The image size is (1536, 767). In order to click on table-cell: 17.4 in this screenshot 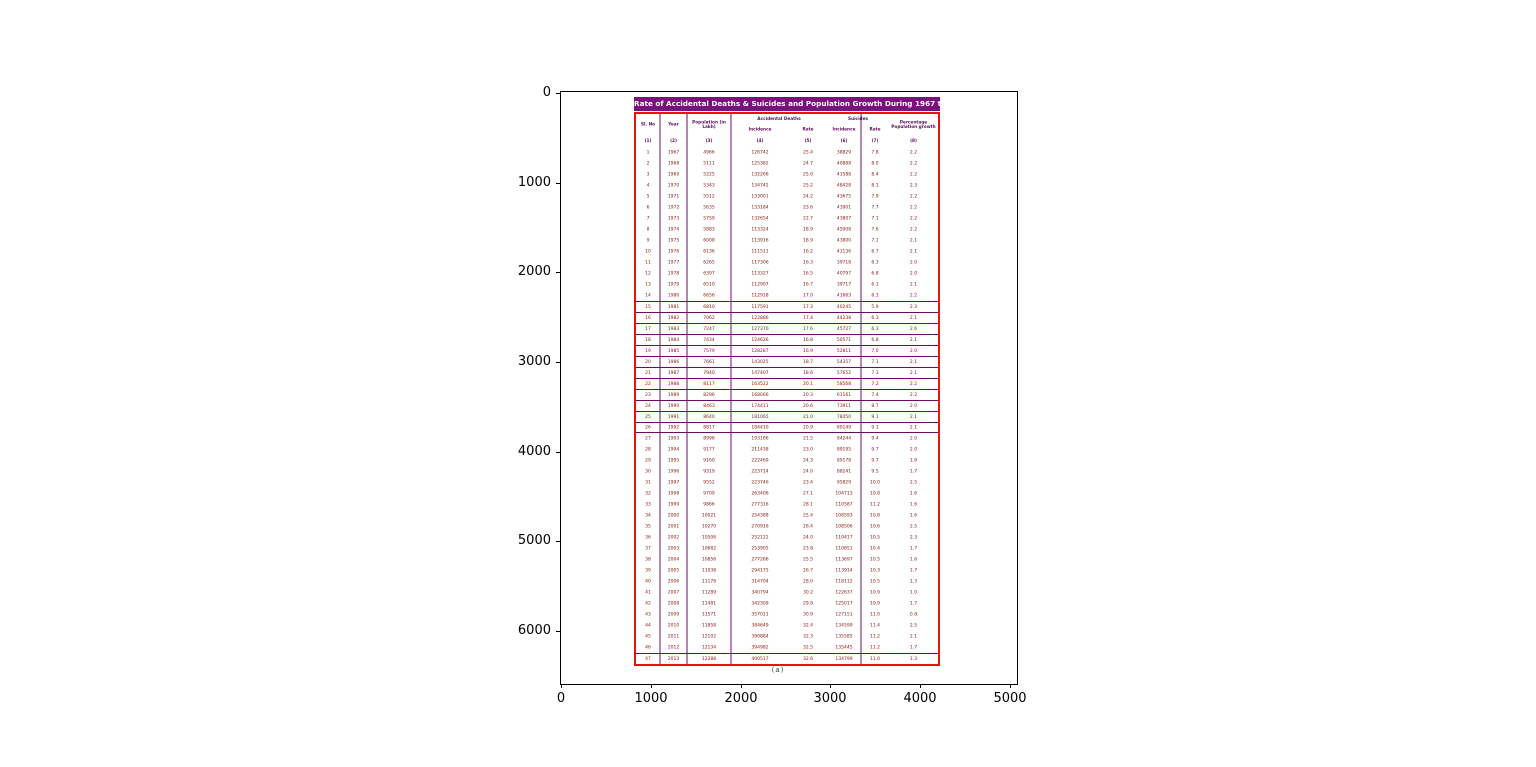, I will do `click(808, 318)`.